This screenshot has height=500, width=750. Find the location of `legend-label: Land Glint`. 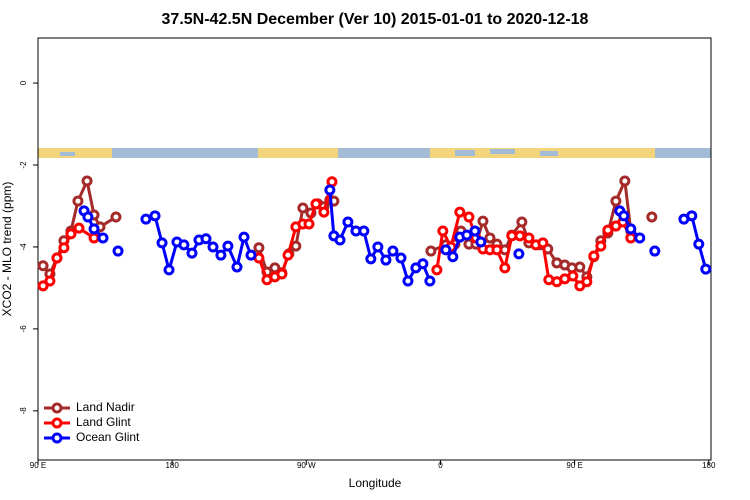

legend-label: Land Glint is located at coordinates (103, 422).